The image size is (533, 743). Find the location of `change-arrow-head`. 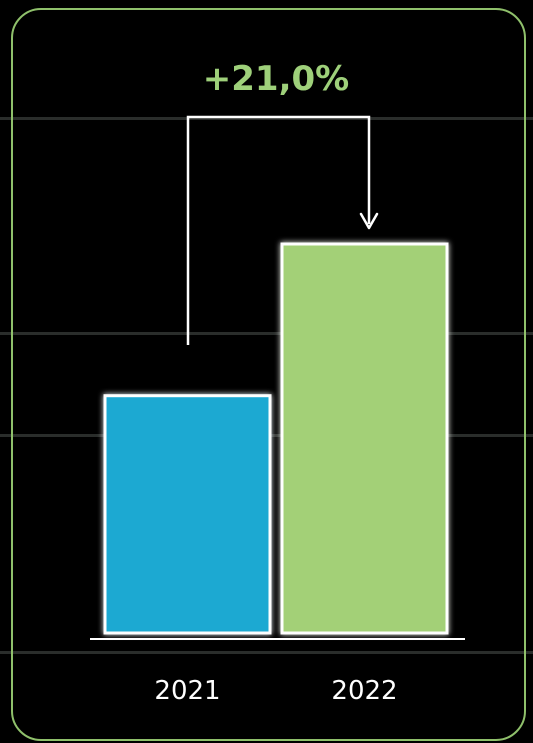

change-arrow-head is located at coordinates (369, 221).